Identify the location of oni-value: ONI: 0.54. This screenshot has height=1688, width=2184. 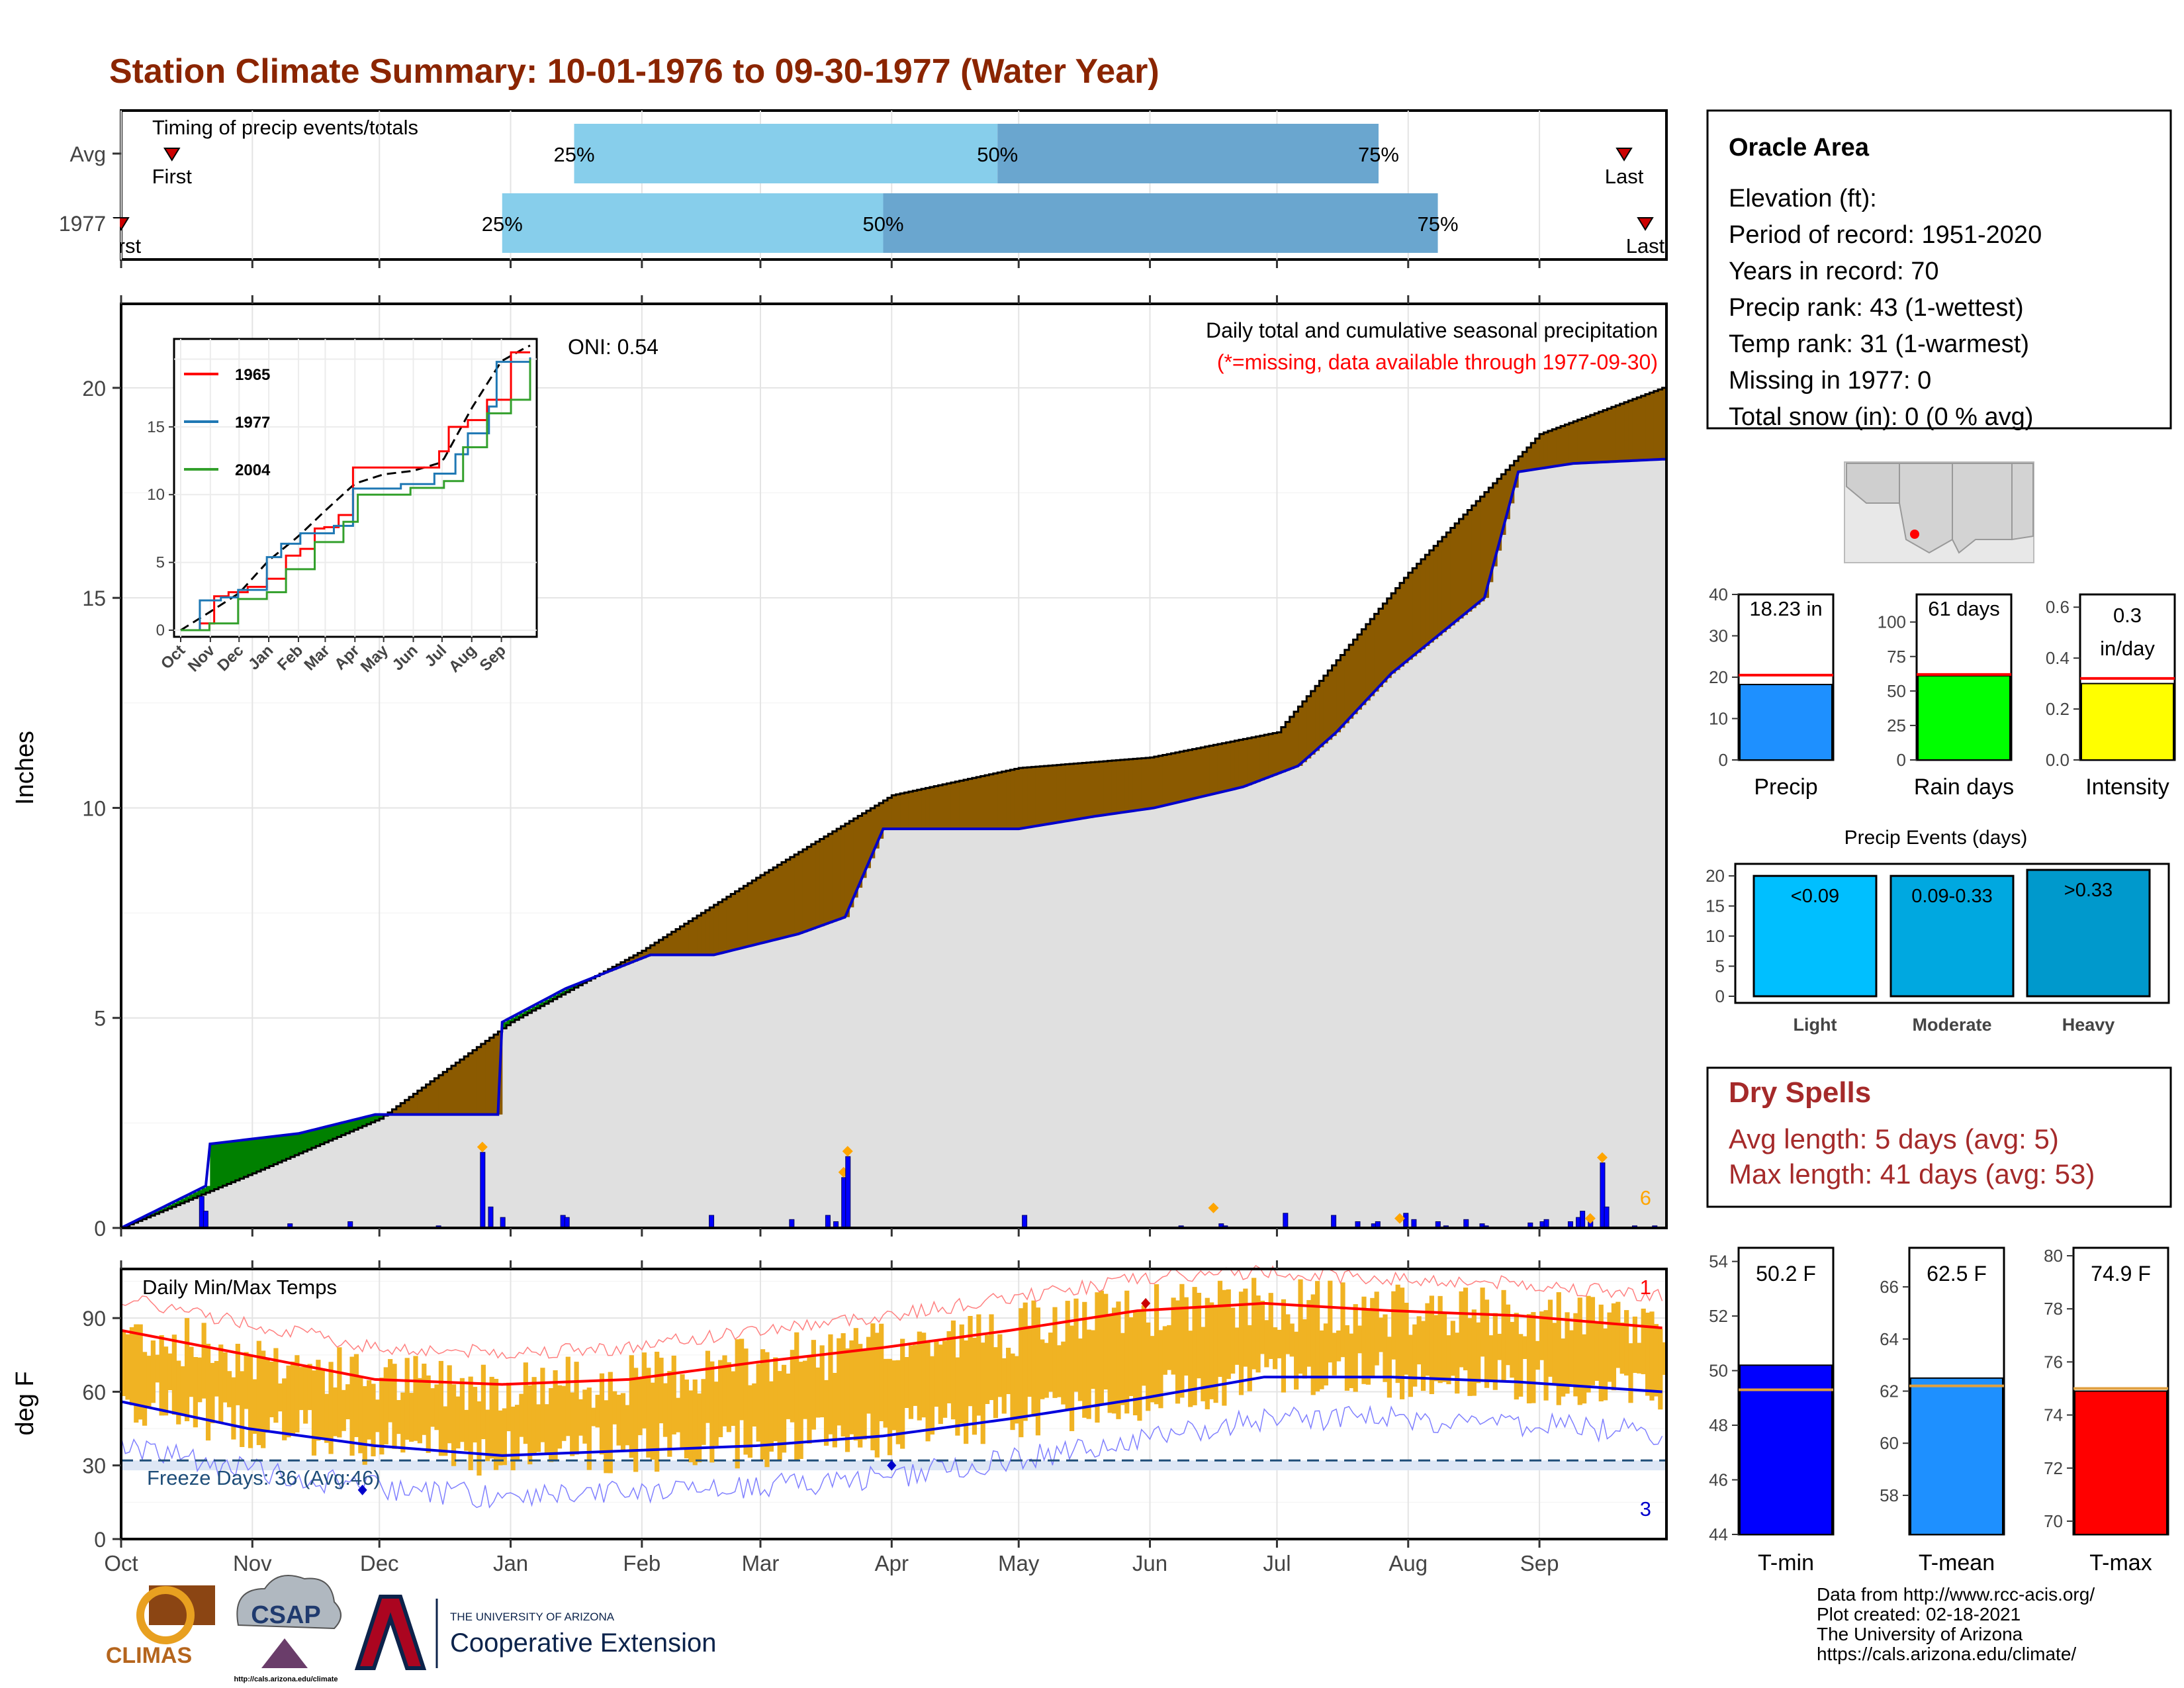
(613, 347).